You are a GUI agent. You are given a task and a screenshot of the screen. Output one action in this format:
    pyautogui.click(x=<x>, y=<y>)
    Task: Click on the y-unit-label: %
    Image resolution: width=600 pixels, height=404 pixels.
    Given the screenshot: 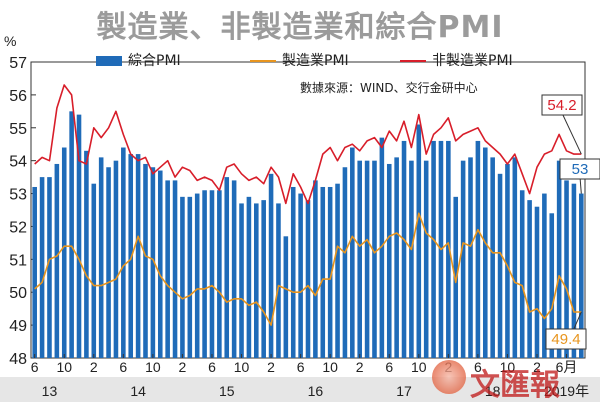 What is the action you would take?
    pyautogui.click(x=10, y=41)
    